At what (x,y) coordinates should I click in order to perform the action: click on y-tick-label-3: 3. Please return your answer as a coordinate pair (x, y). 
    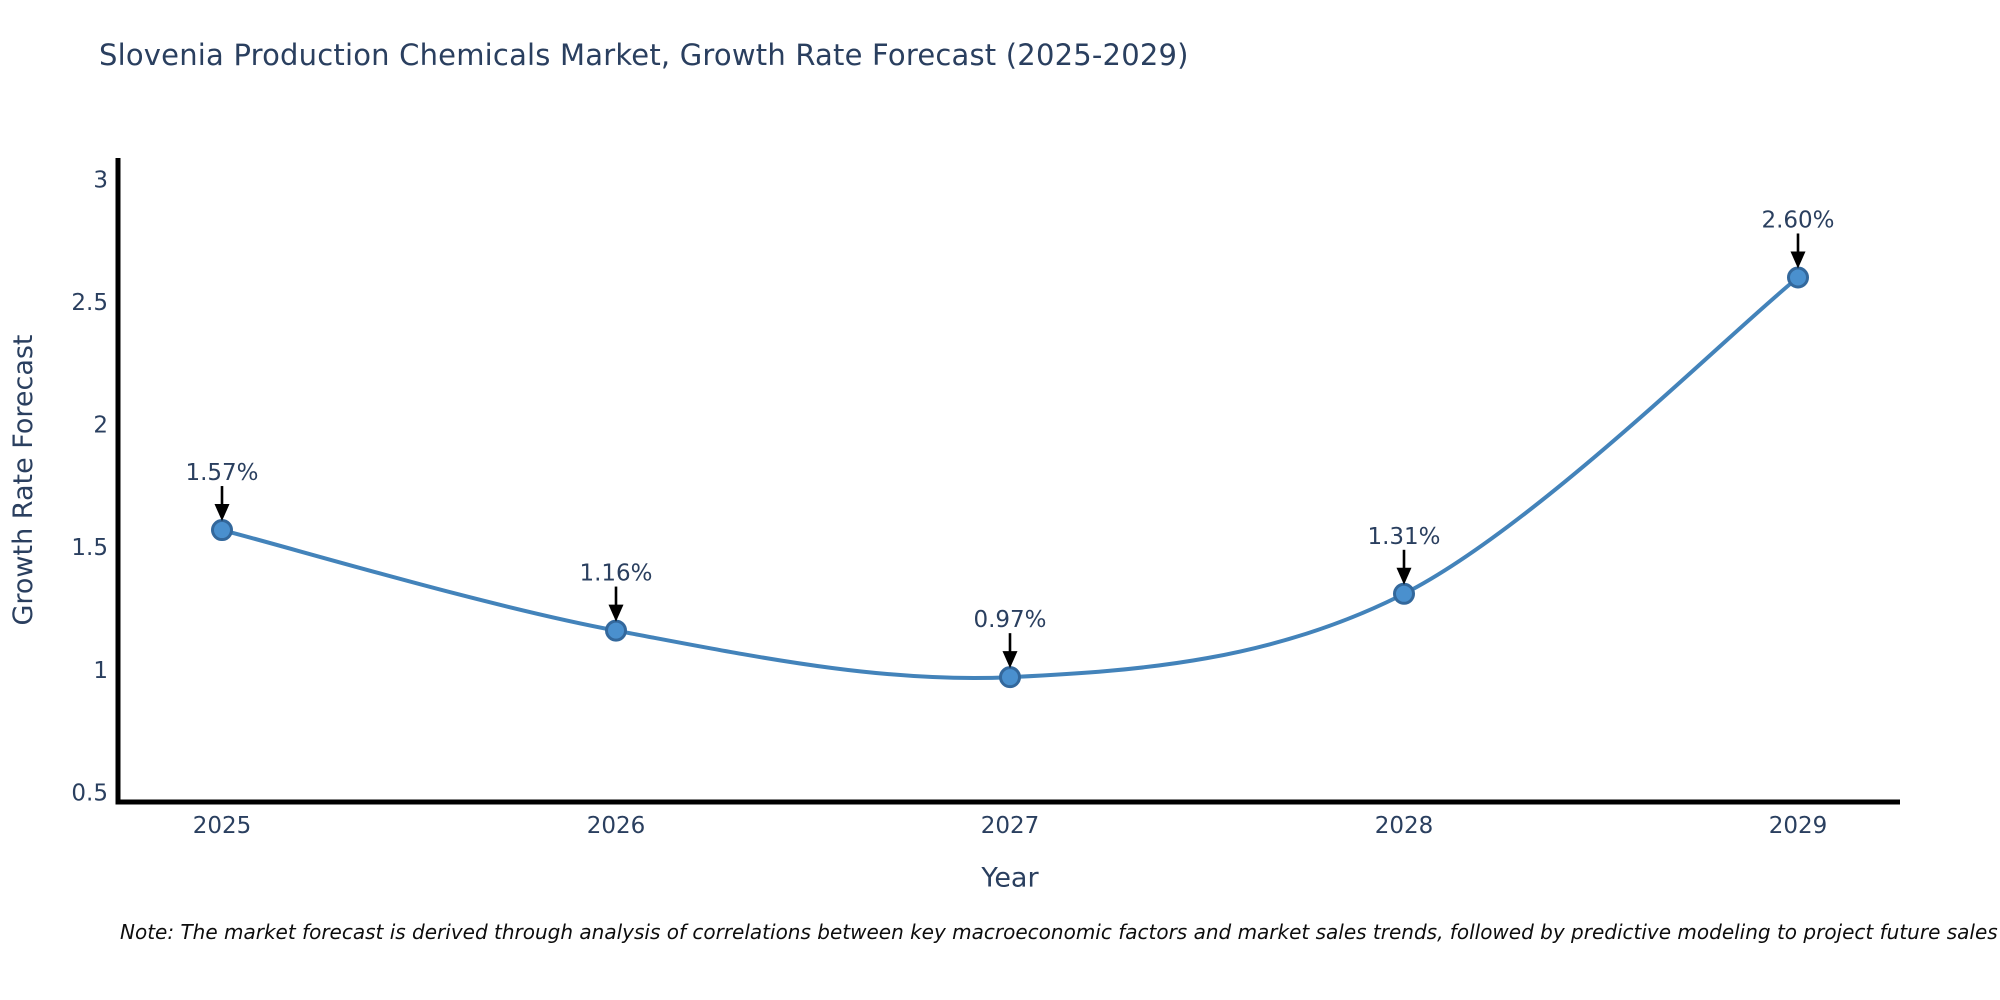
    Looking at the image, I should click on (100, 180).